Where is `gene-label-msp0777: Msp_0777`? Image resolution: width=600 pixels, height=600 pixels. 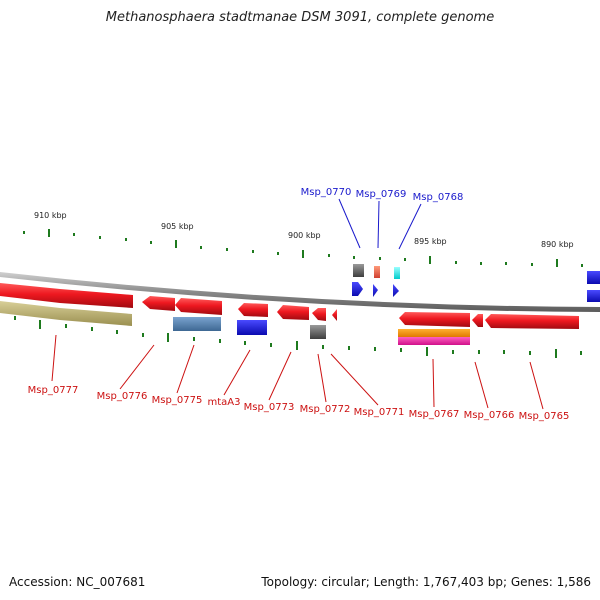
gene-label-msp0777: Msp_0777 is located at coordinates (53, 390).